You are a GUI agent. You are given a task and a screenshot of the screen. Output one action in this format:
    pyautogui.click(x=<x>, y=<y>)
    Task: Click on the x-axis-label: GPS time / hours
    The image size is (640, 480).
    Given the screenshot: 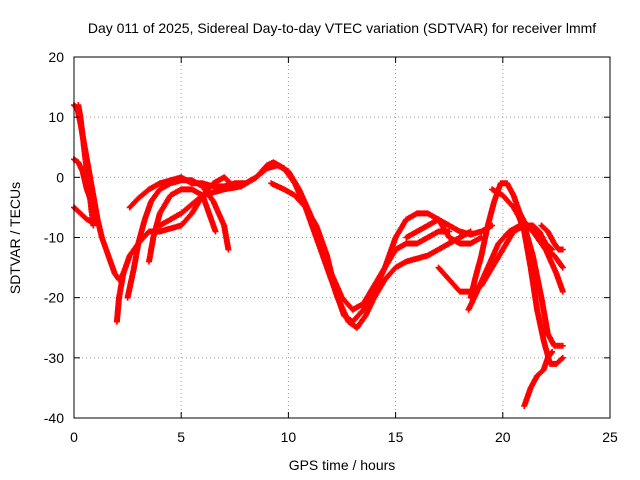 What is the action you would take?
    pyautogui.click(x=342, y=465)
    